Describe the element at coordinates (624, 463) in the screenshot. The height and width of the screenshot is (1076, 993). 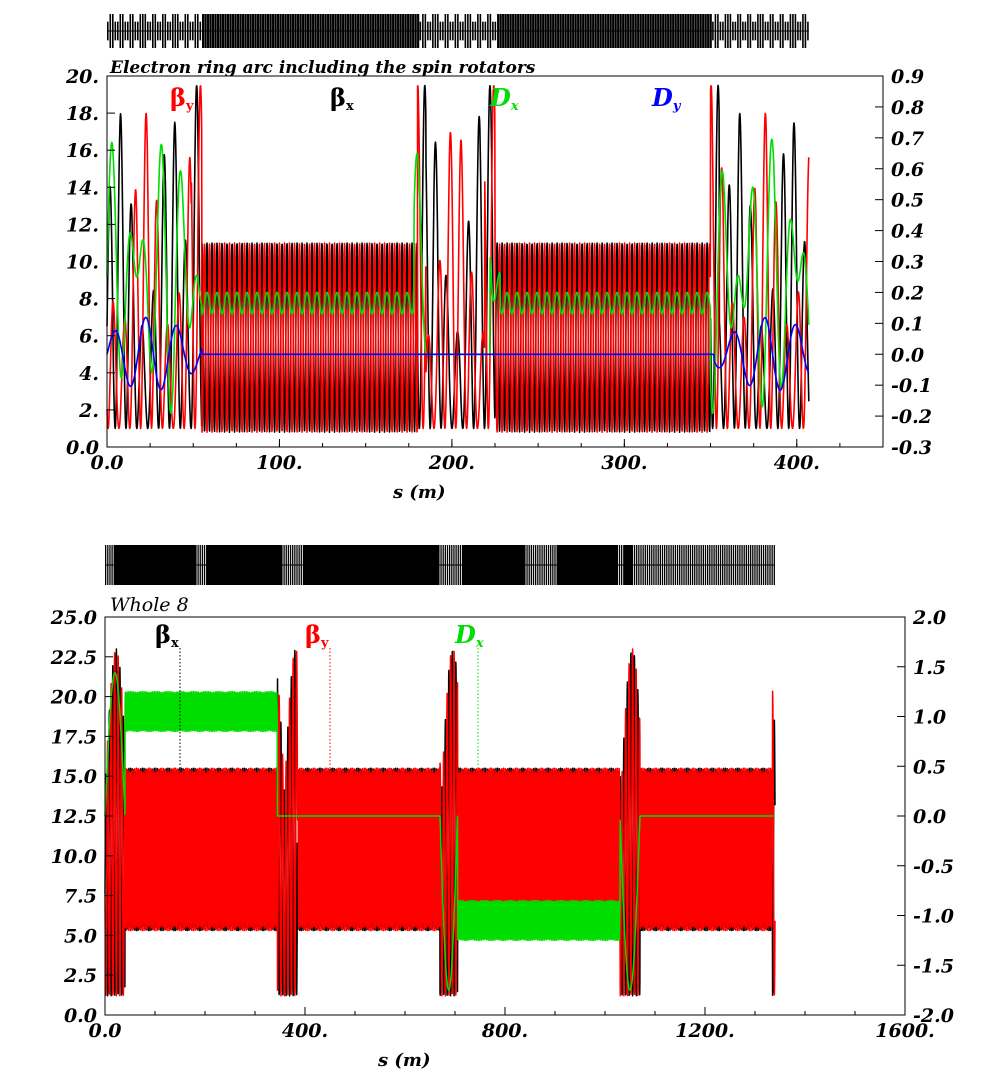
I see `x-tick-label: 300.` at that location.